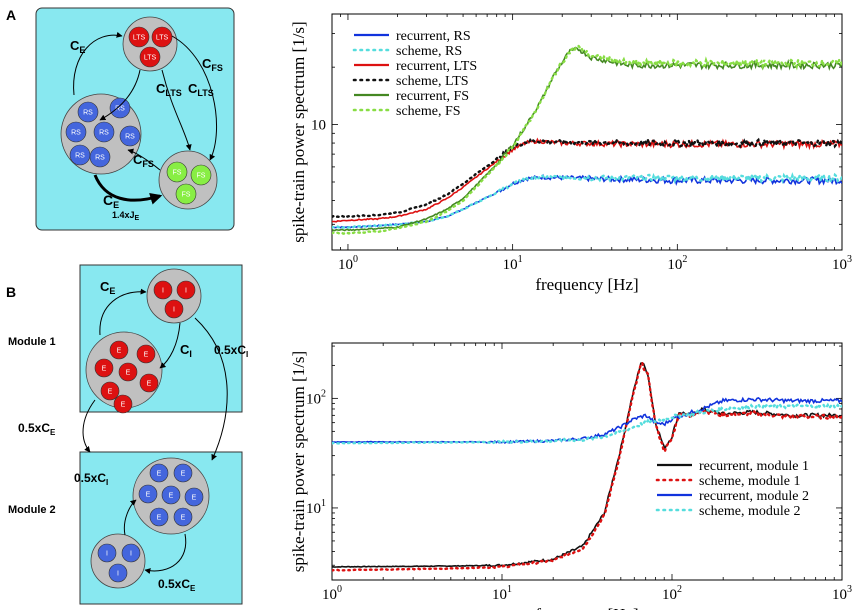 This screenshot has width=856, height=610. I want to click on label-half-ce-m2: 0.5xCE, so click(177, 585).